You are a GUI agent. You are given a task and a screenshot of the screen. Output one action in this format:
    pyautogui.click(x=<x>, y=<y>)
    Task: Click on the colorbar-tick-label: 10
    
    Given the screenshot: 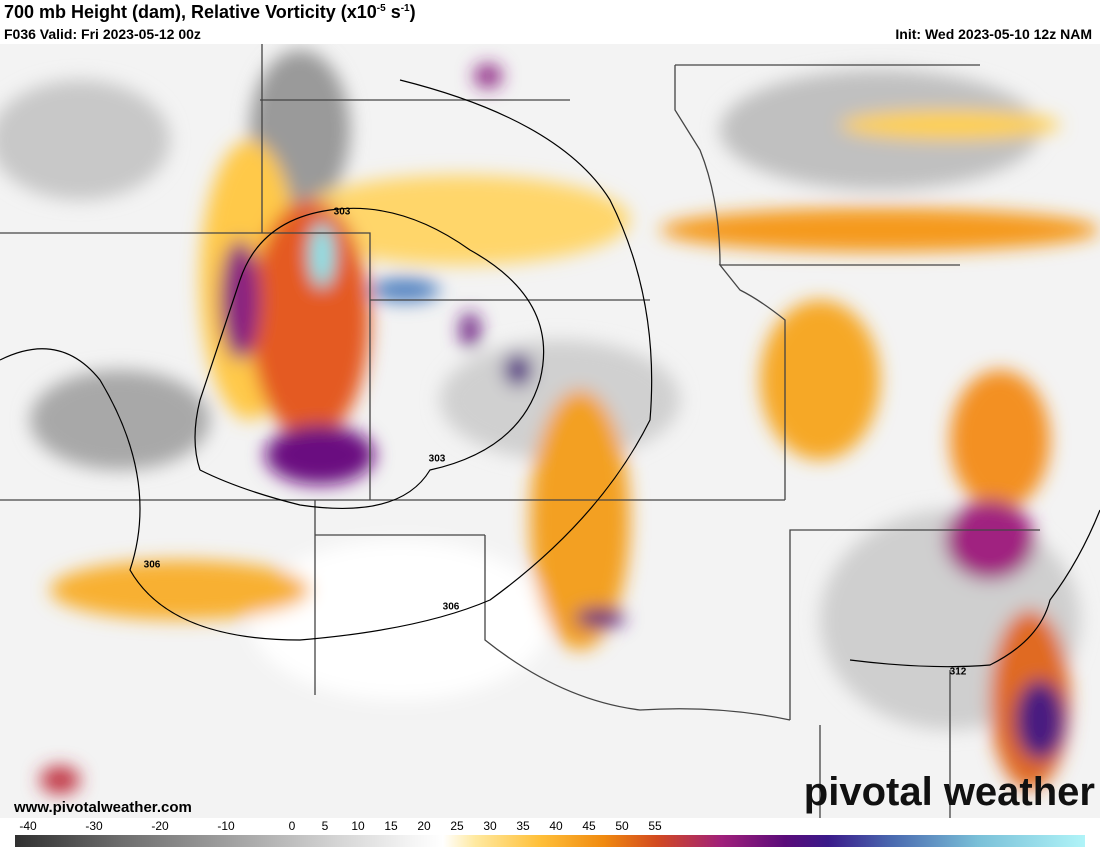 What is the action you would take?
    pyautogui.click(x=358, y=826)
    